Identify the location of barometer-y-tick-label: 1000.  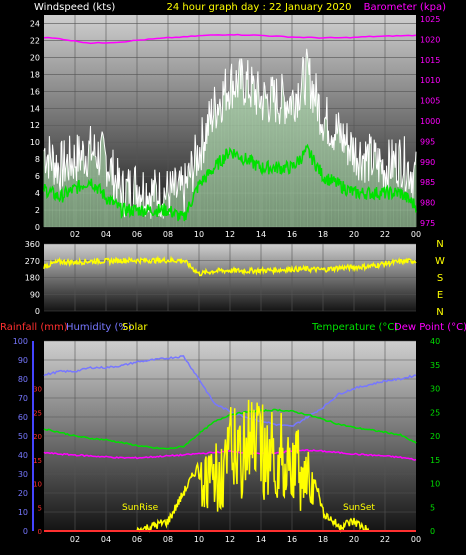
(430, 121).